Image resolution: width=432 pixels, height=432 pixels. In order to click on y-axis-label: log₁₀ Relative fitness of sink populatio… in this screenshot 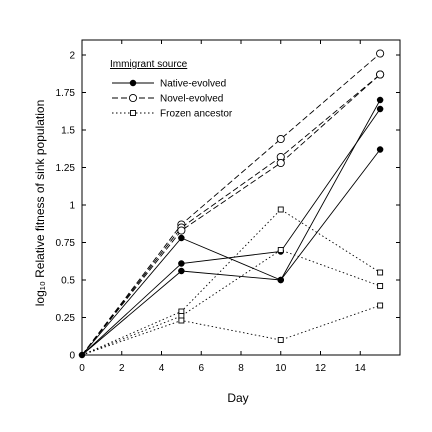, I will do `click(40, 203)`.